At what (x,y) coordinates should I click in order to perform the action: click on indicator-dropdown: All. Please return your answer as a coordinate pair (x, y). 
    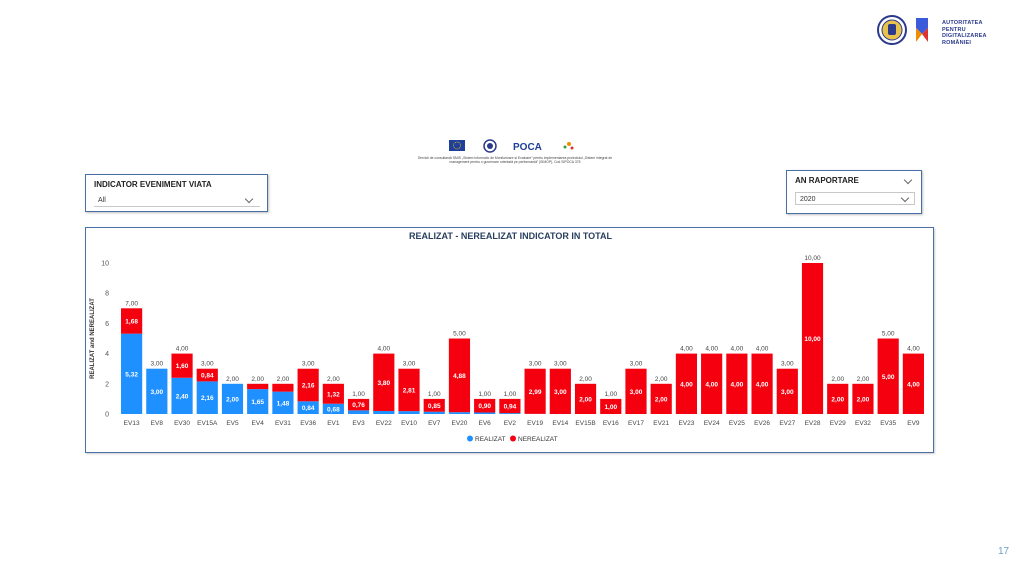
    Looking at the image, I should click on (177, 200).